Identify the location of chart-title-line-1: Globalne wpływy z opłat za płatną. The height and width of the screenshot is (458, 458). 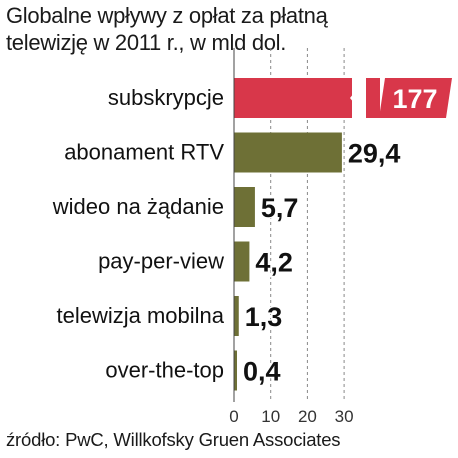
(167, 15).